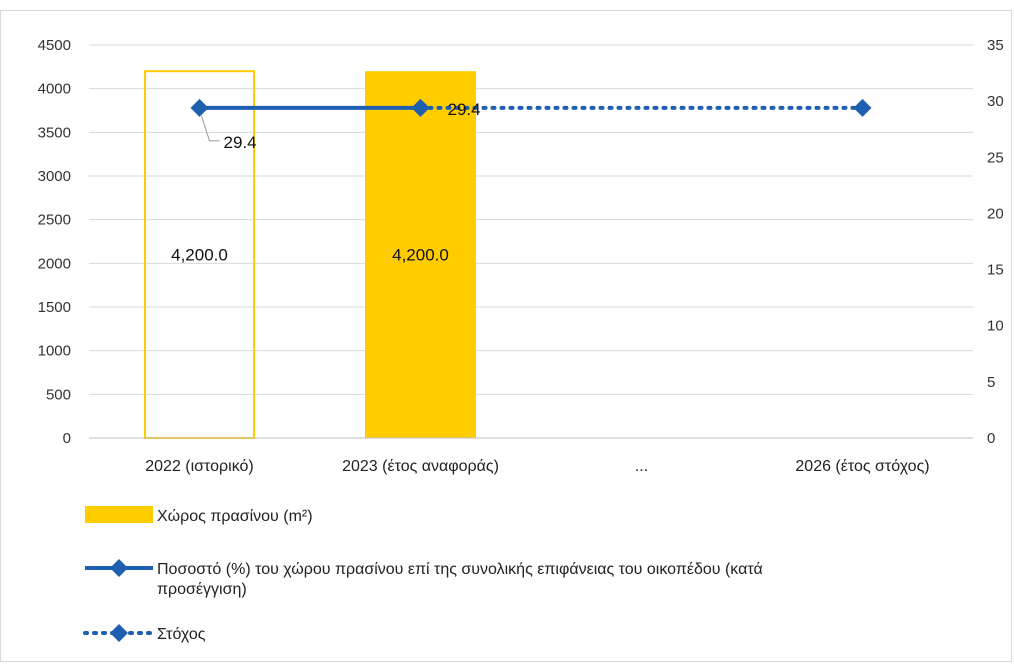  Describe the element at coordinates (67, 438) in the screenshot. I see `y-left-tick-label: 0` at that location.